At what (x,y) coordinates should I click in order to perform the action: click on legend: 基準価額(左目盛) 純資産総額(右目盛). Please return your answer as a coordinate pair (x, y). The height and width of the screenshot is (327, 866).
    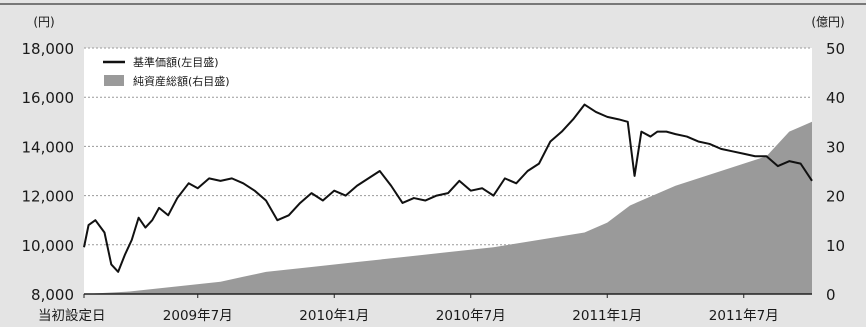
    Looking at the image, I should click on (166, 71).